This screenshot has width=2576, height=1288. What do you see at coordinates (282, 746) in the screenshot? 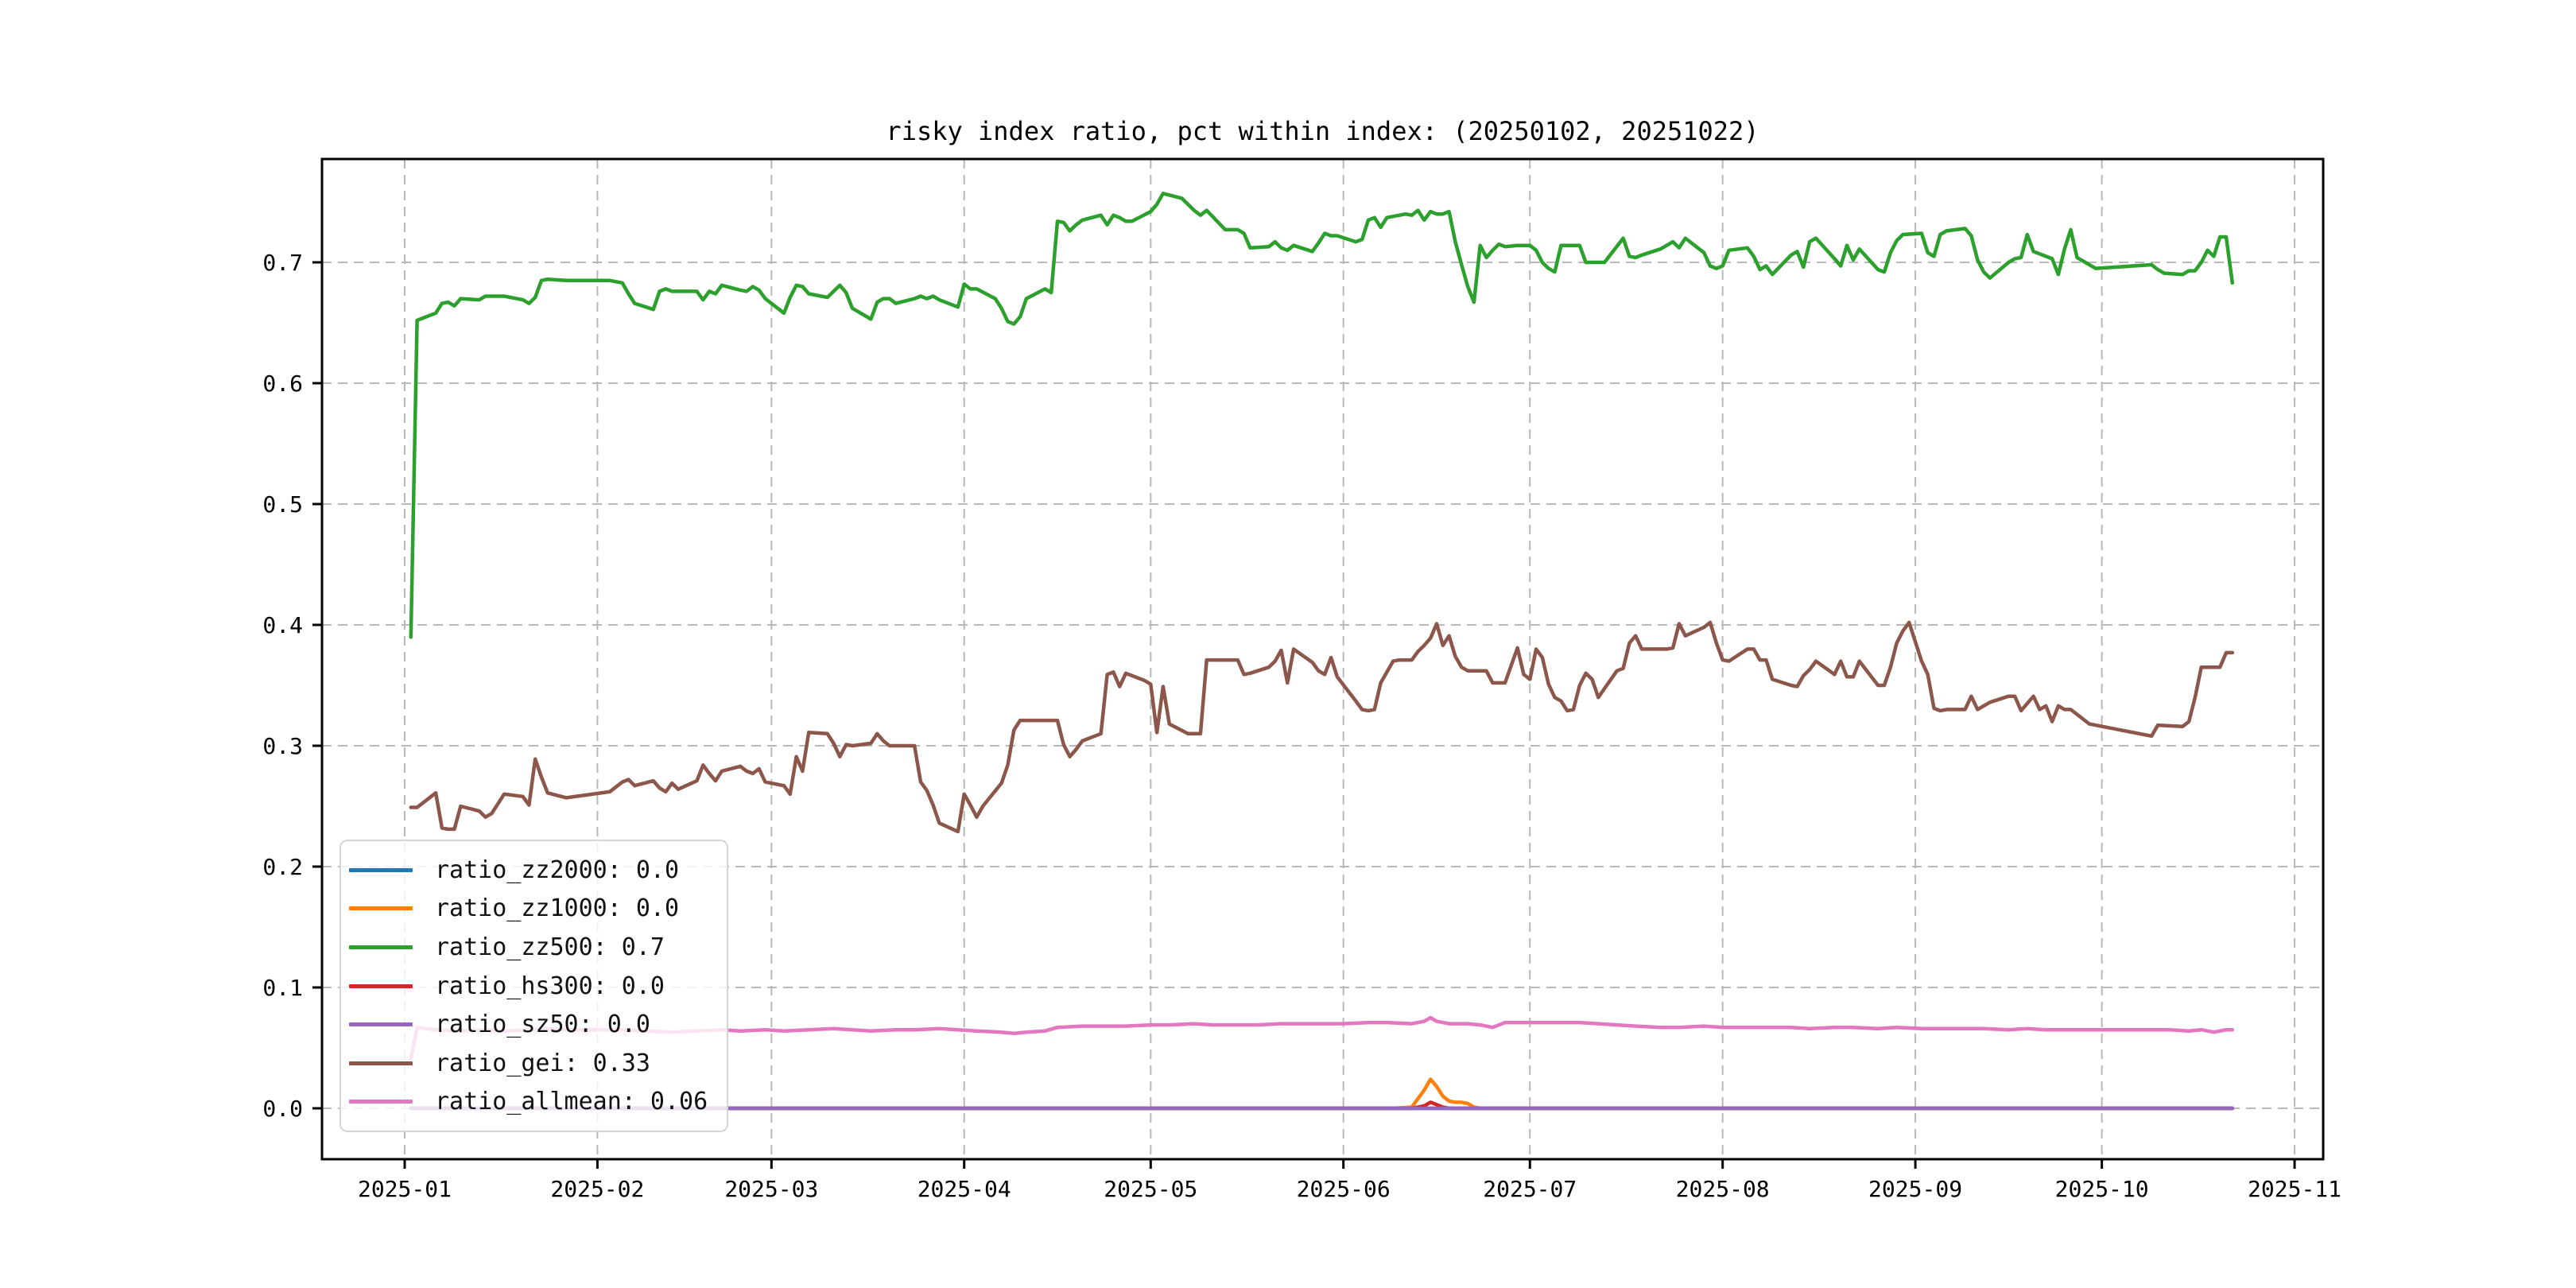
I see `y-tick-label: 0.3` at bounding box center [282, 746].